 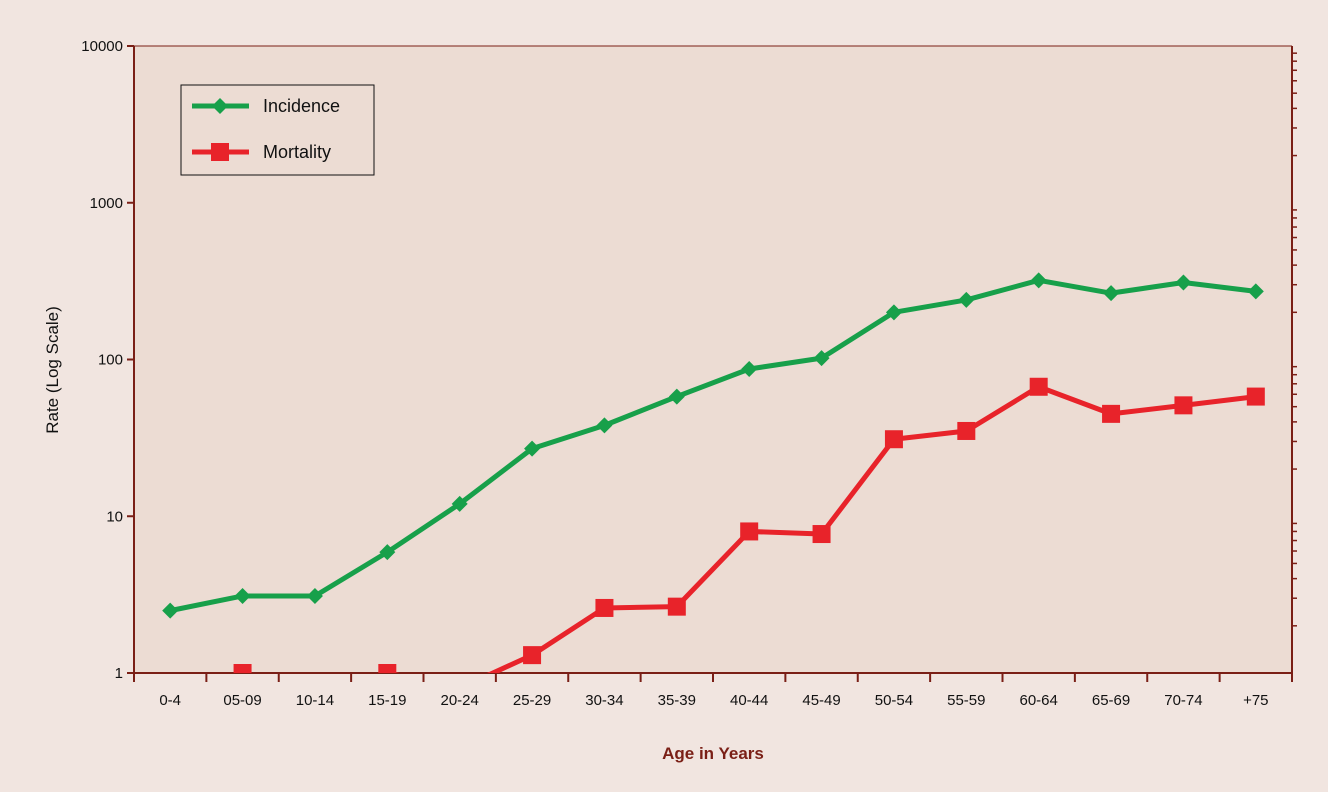 I want to click on legend-label: Mortality, so click(x=297, y=152).